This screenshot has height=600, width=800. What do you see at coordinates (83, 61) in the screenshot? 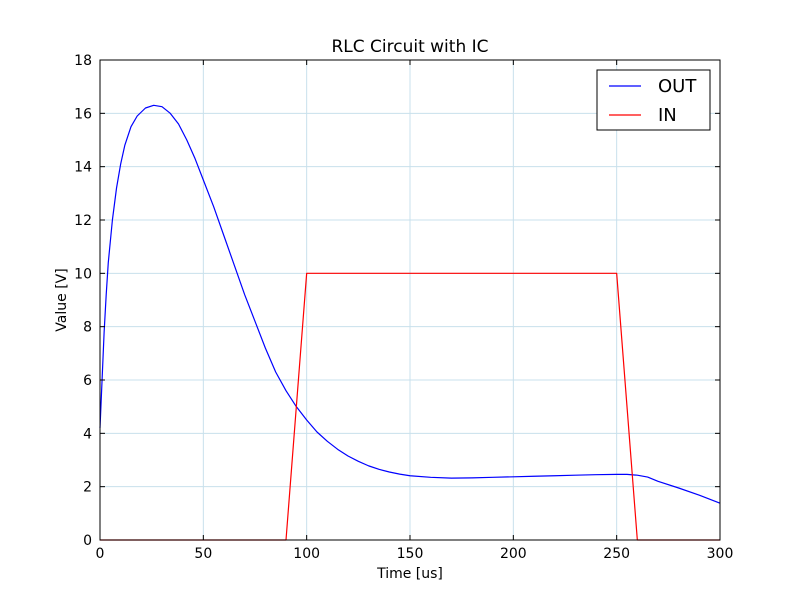
I see `y-tick-label: 18` at bounding box center [83, 61].